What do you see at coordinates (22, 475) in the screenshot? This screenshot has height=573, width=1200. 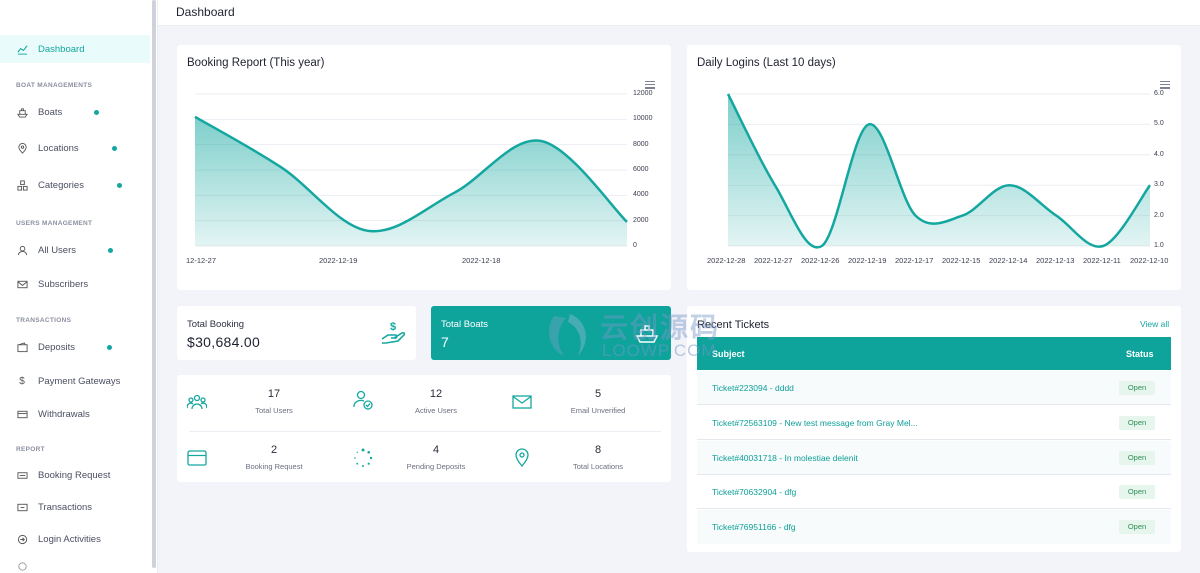 I see `ticket-icon` at bounding box center [22, 475].